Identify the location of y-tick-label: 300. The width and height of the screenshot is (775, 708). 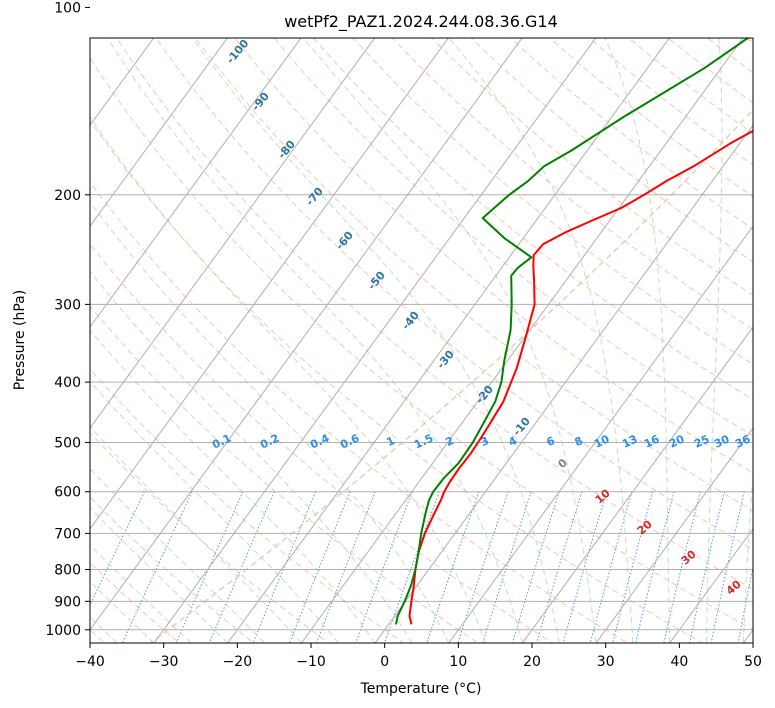
(67, 305).